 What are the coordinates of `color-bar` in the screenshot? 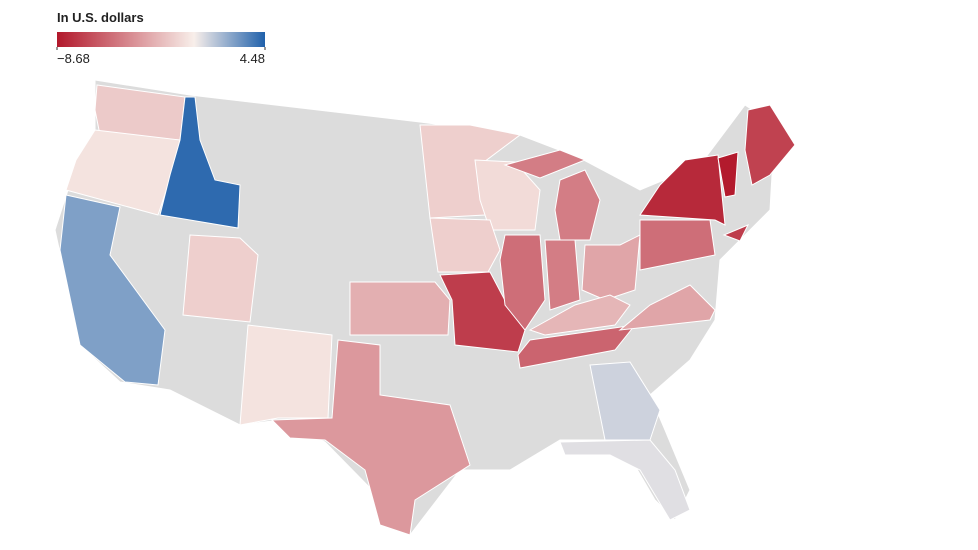 It's located at (161, 39).